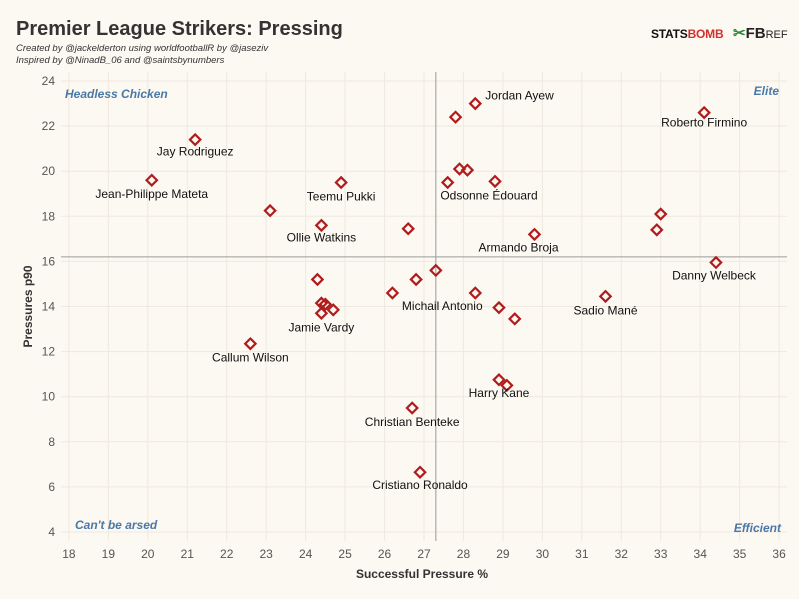 This screenshot has height=599, width=799. I want to click on x-tick-label: 24, so click(306, 554).